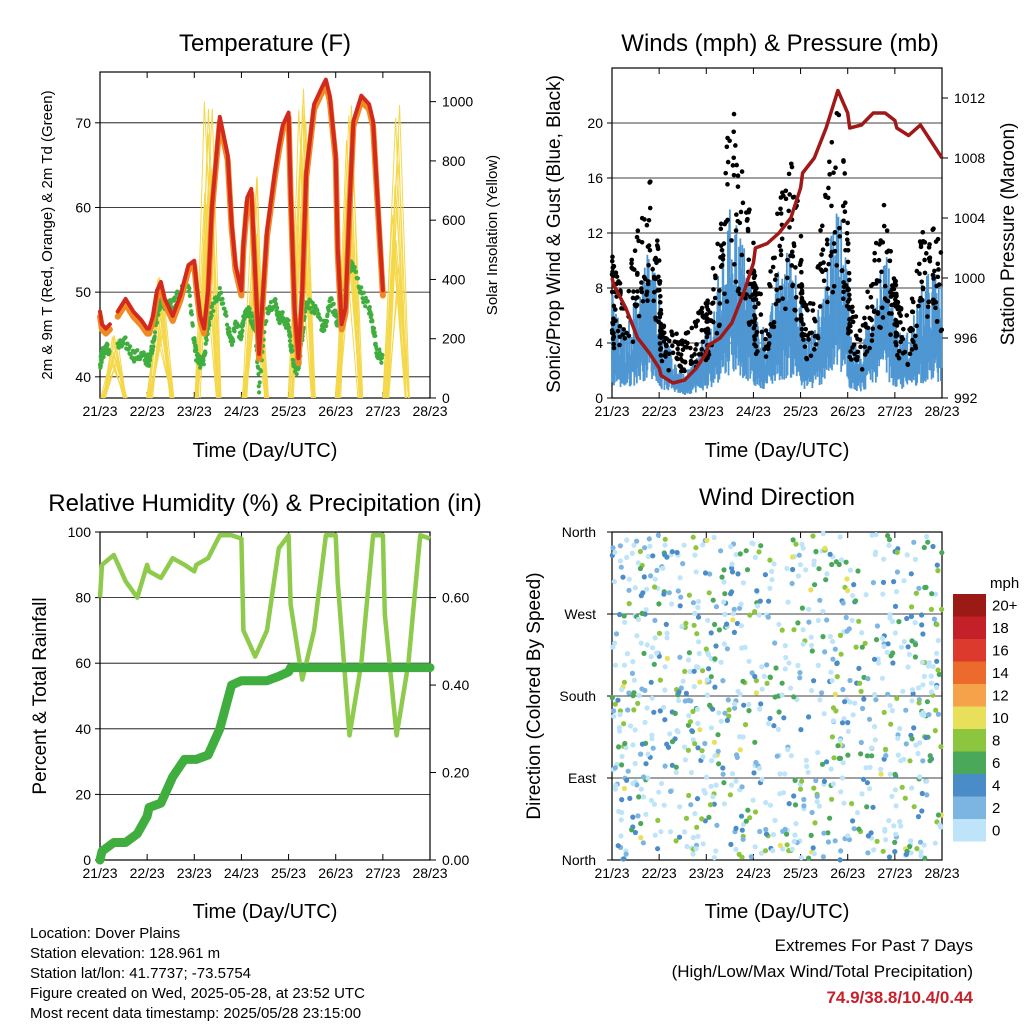 The width and height of the screenshot is (1024, 1024). Describe the element at coordinates (83, 598) in the screenshot. I see `rh-ytick-label: 80` at that location.